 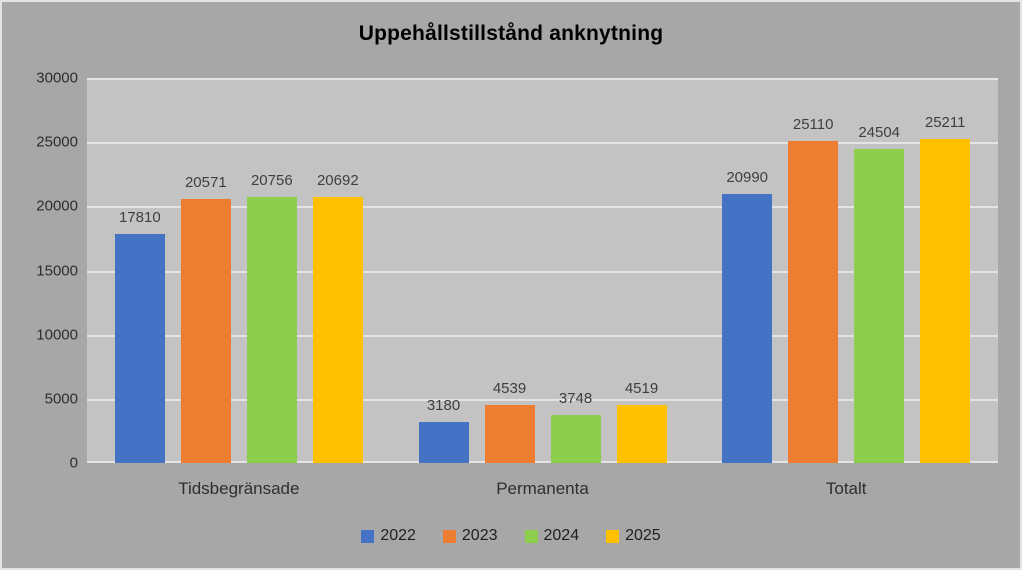 I want to click on y-tick-label: 5000, so click(x=61, y=399).